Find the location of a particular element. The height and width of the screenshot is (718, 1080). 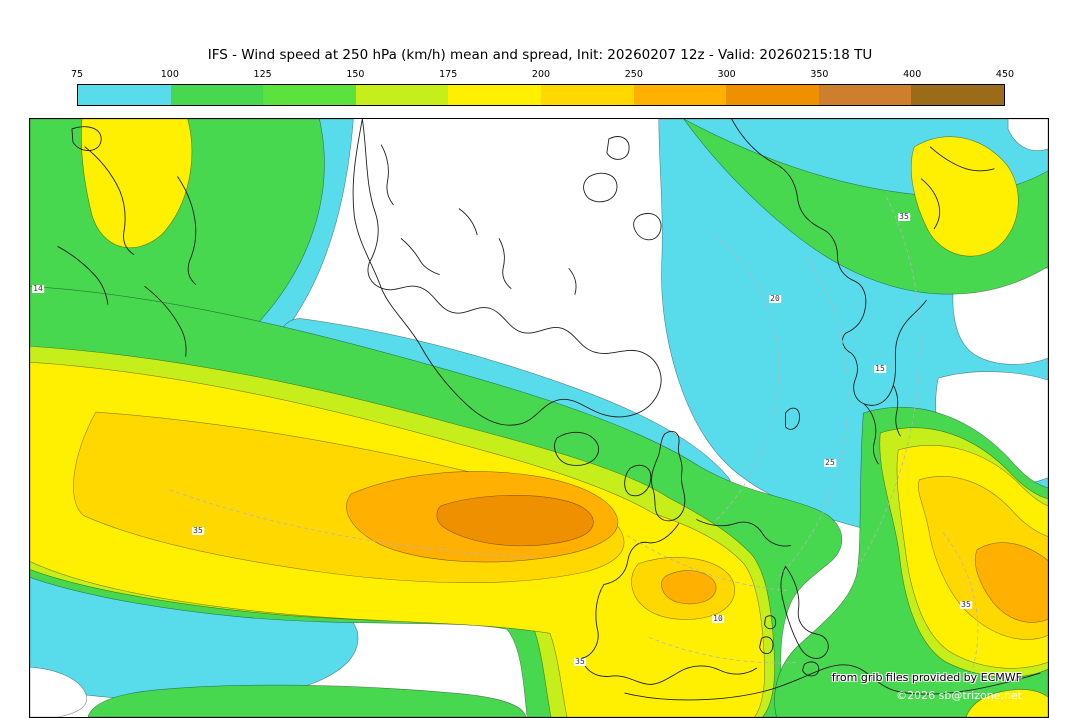

contour-label: 25 is located at coordinates (830, 462).